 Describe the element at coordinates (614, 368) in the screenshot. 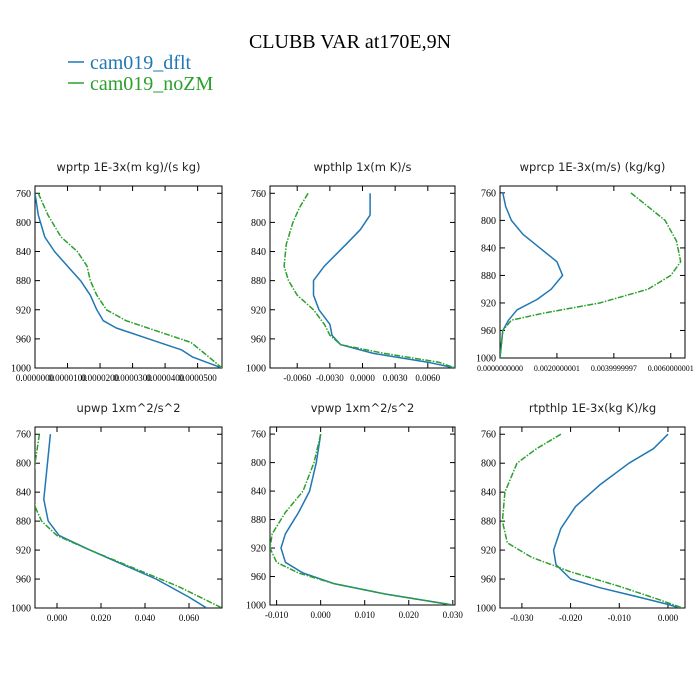

I see `x-tick-label: 0.0039999997` at that location.